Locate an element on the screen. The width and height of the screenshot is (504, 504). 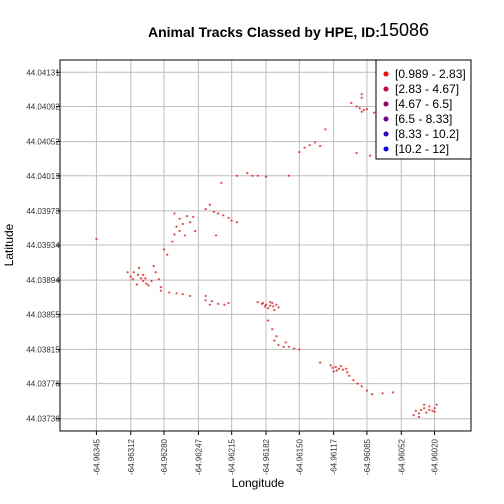
x-tick-label: -64.96150 is located at coordinates (299, 456).